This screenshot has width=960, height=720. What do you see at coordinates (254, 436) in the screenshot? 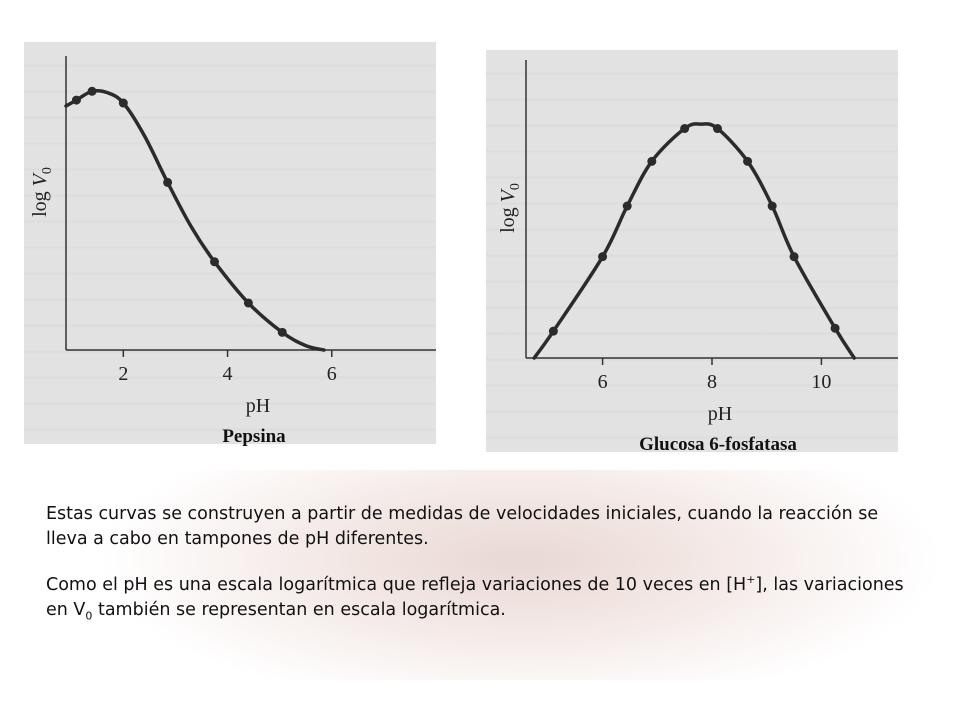
I see `chart-0-chart-title: Pepsina` at bounding box center [254, 436].